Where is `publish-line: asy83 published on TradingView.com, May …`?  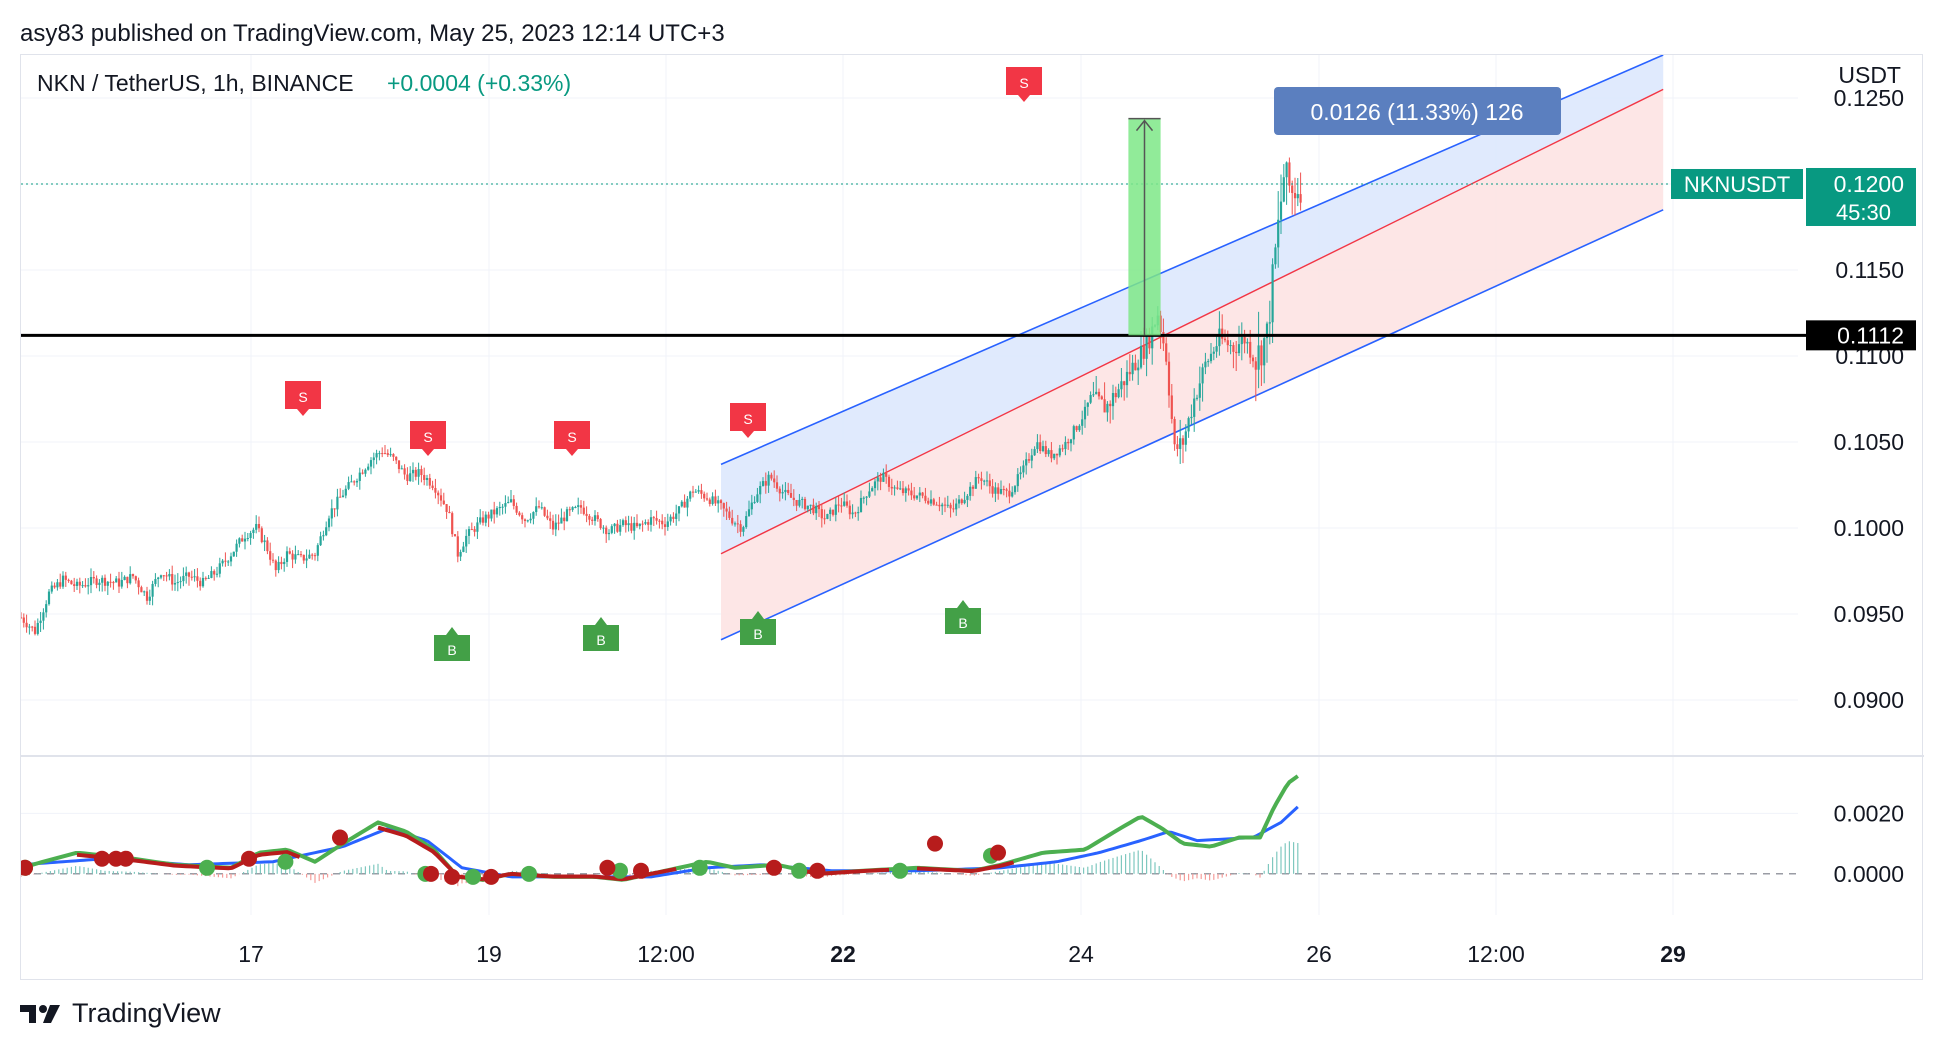
publish-line: asy83 published on TradingView.com, May … is located at coordinates (372, 33).